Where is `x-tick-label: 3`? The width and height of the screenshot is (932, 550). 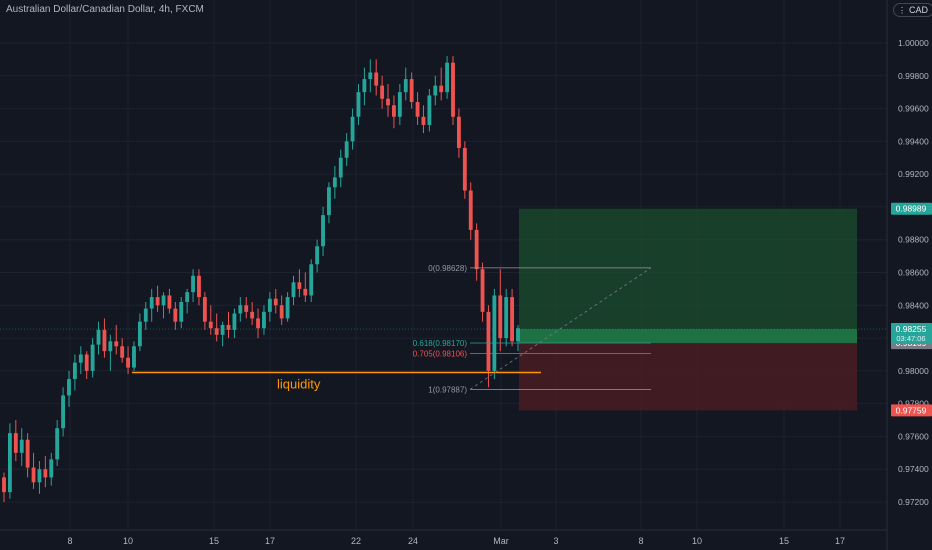 x-tick-label: 3 is located at coordinates (555, 541).